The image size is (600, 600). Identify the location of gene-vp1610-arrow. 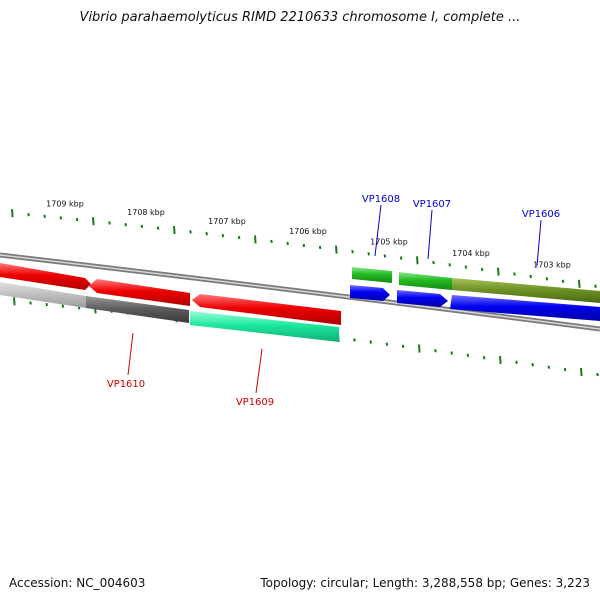
(139, 292).